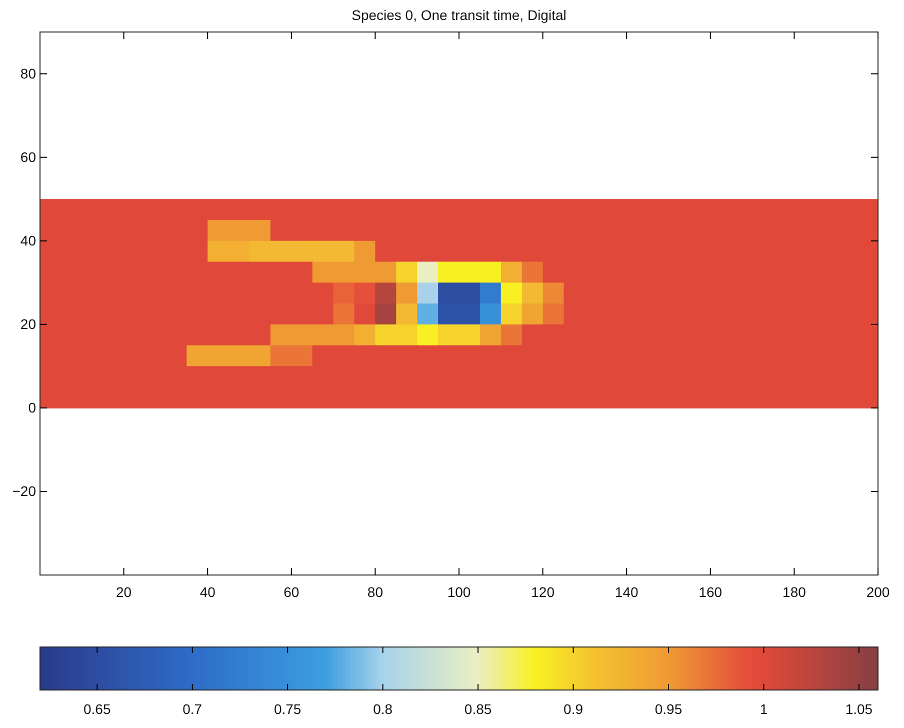 The image size is (904, 728). I want to click on x-tick-label: 100, so click(459, 592).